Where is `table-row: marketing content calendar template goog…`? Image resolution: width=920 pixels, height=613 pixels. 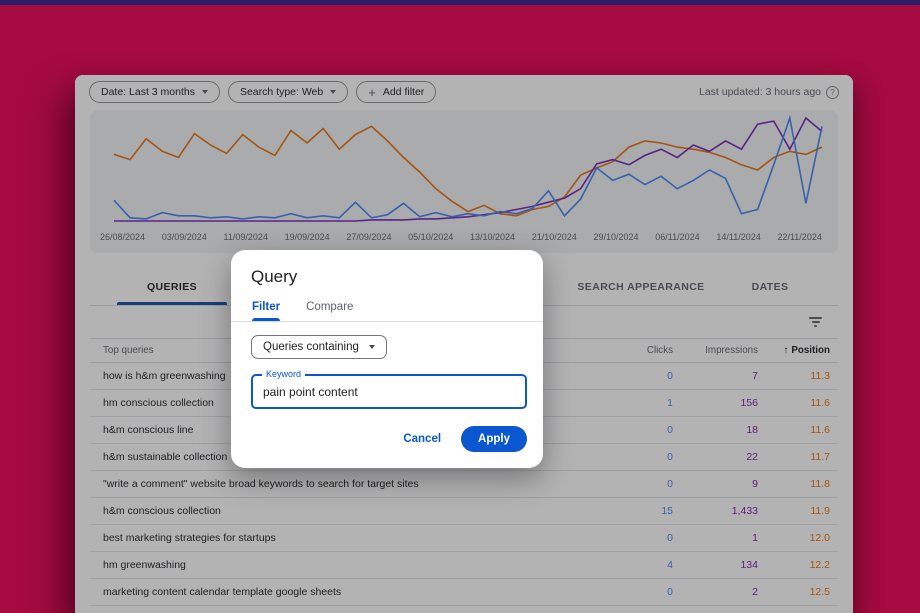 table-row: marketing content calendar template goog… is located at coordinates (464, 592).